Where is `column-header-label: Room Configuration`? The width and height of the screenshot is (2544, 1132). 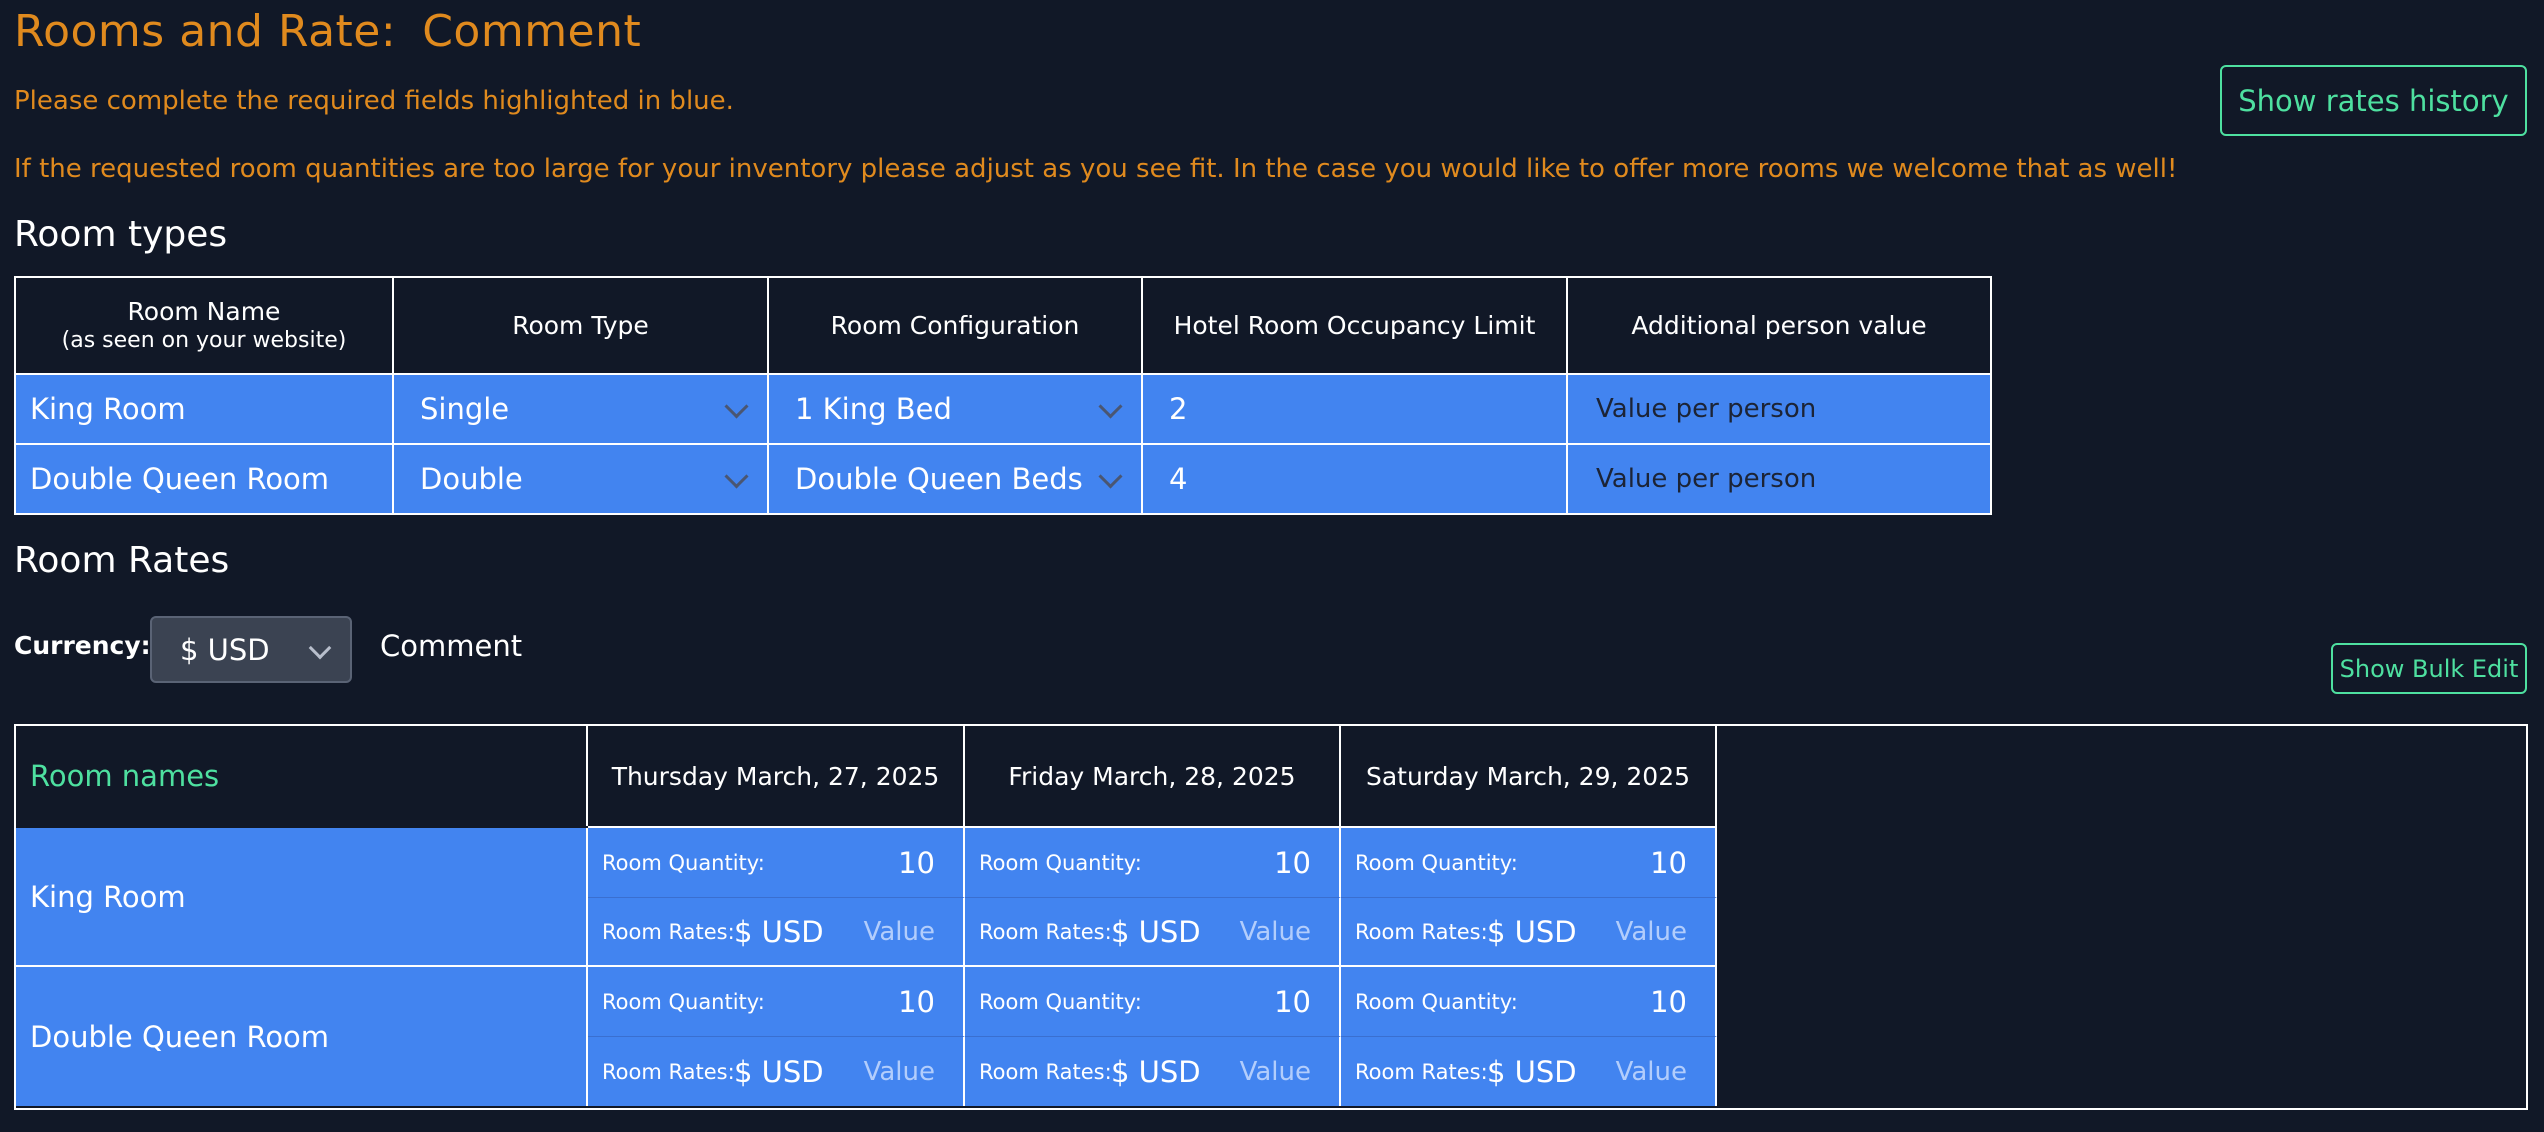
column-header-label: Room Configuration is located at coordinates (955, 325).